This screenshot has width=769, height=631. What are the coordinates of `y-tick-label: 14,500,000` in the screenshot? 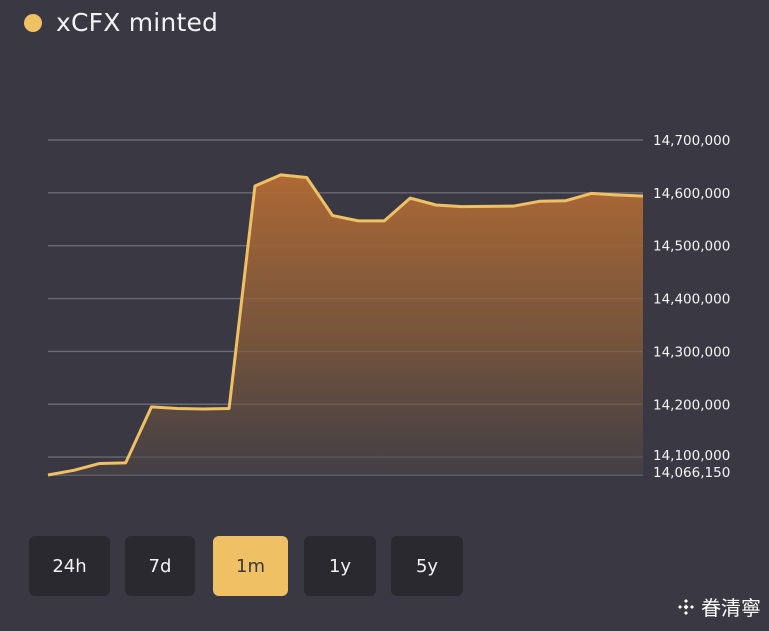 It's located at (691, 247).